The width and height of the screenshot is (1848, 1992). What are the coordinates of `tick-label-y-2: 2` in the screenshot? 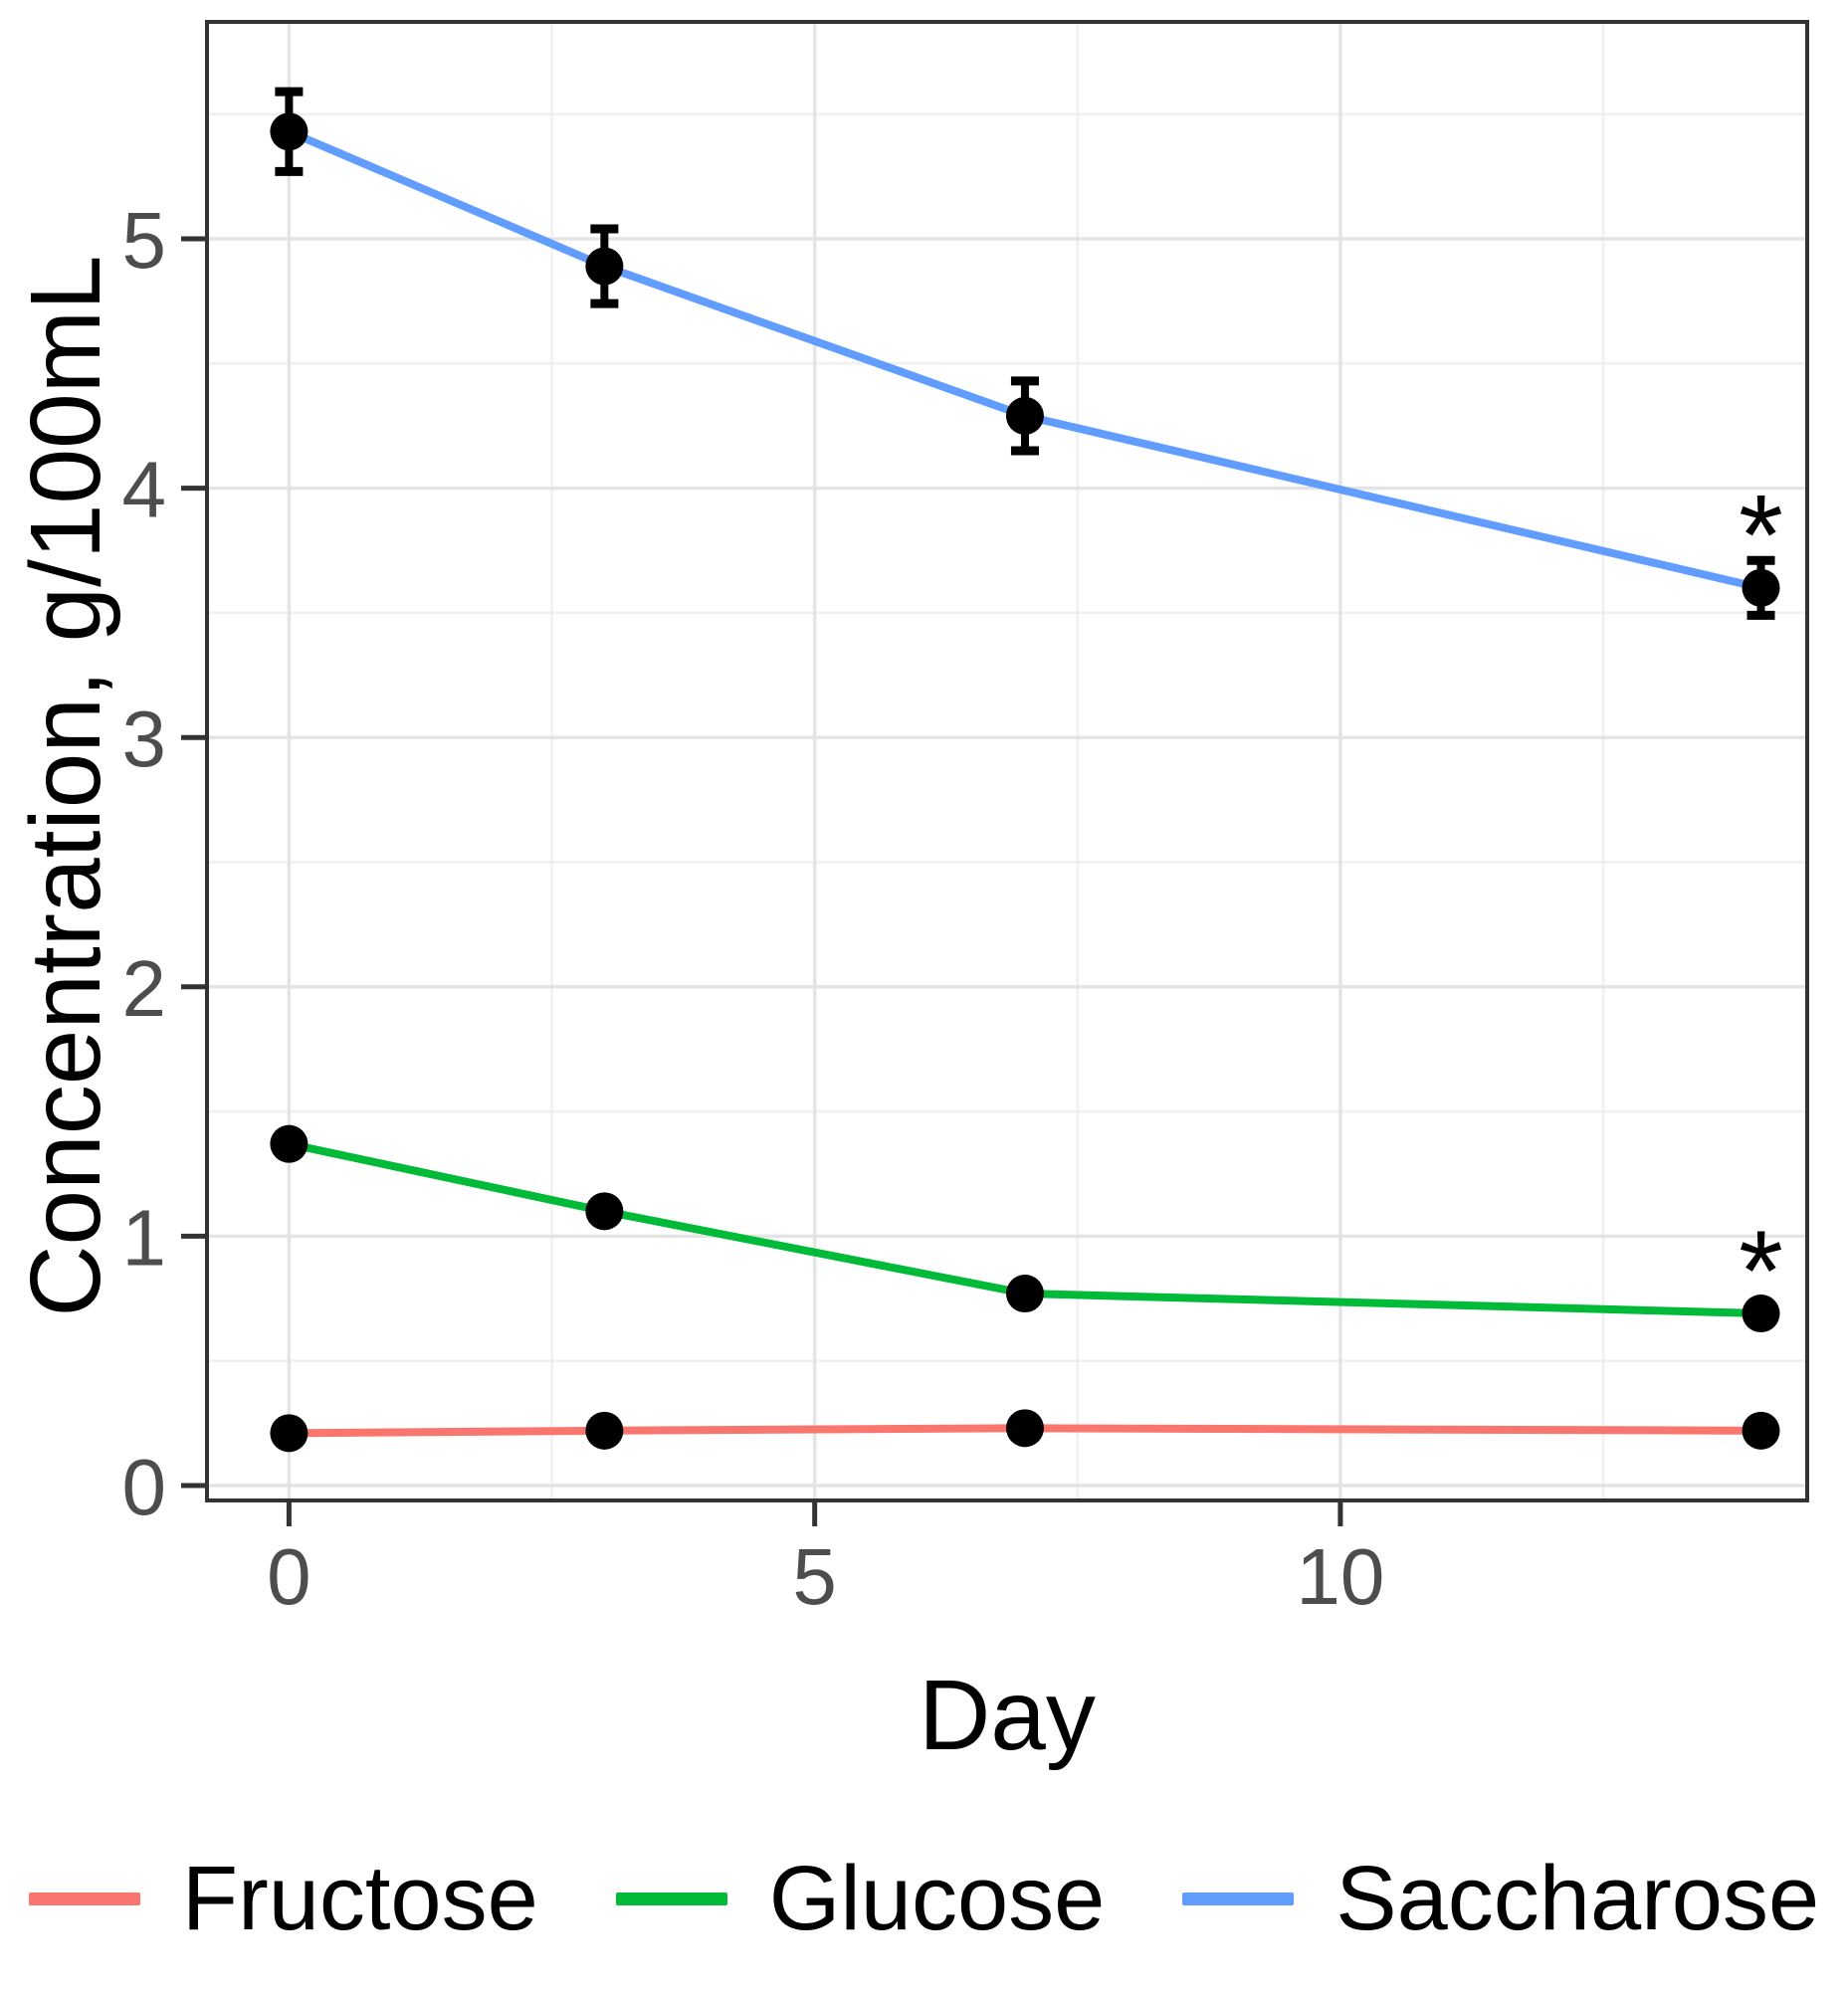 It's located at (144, 988).